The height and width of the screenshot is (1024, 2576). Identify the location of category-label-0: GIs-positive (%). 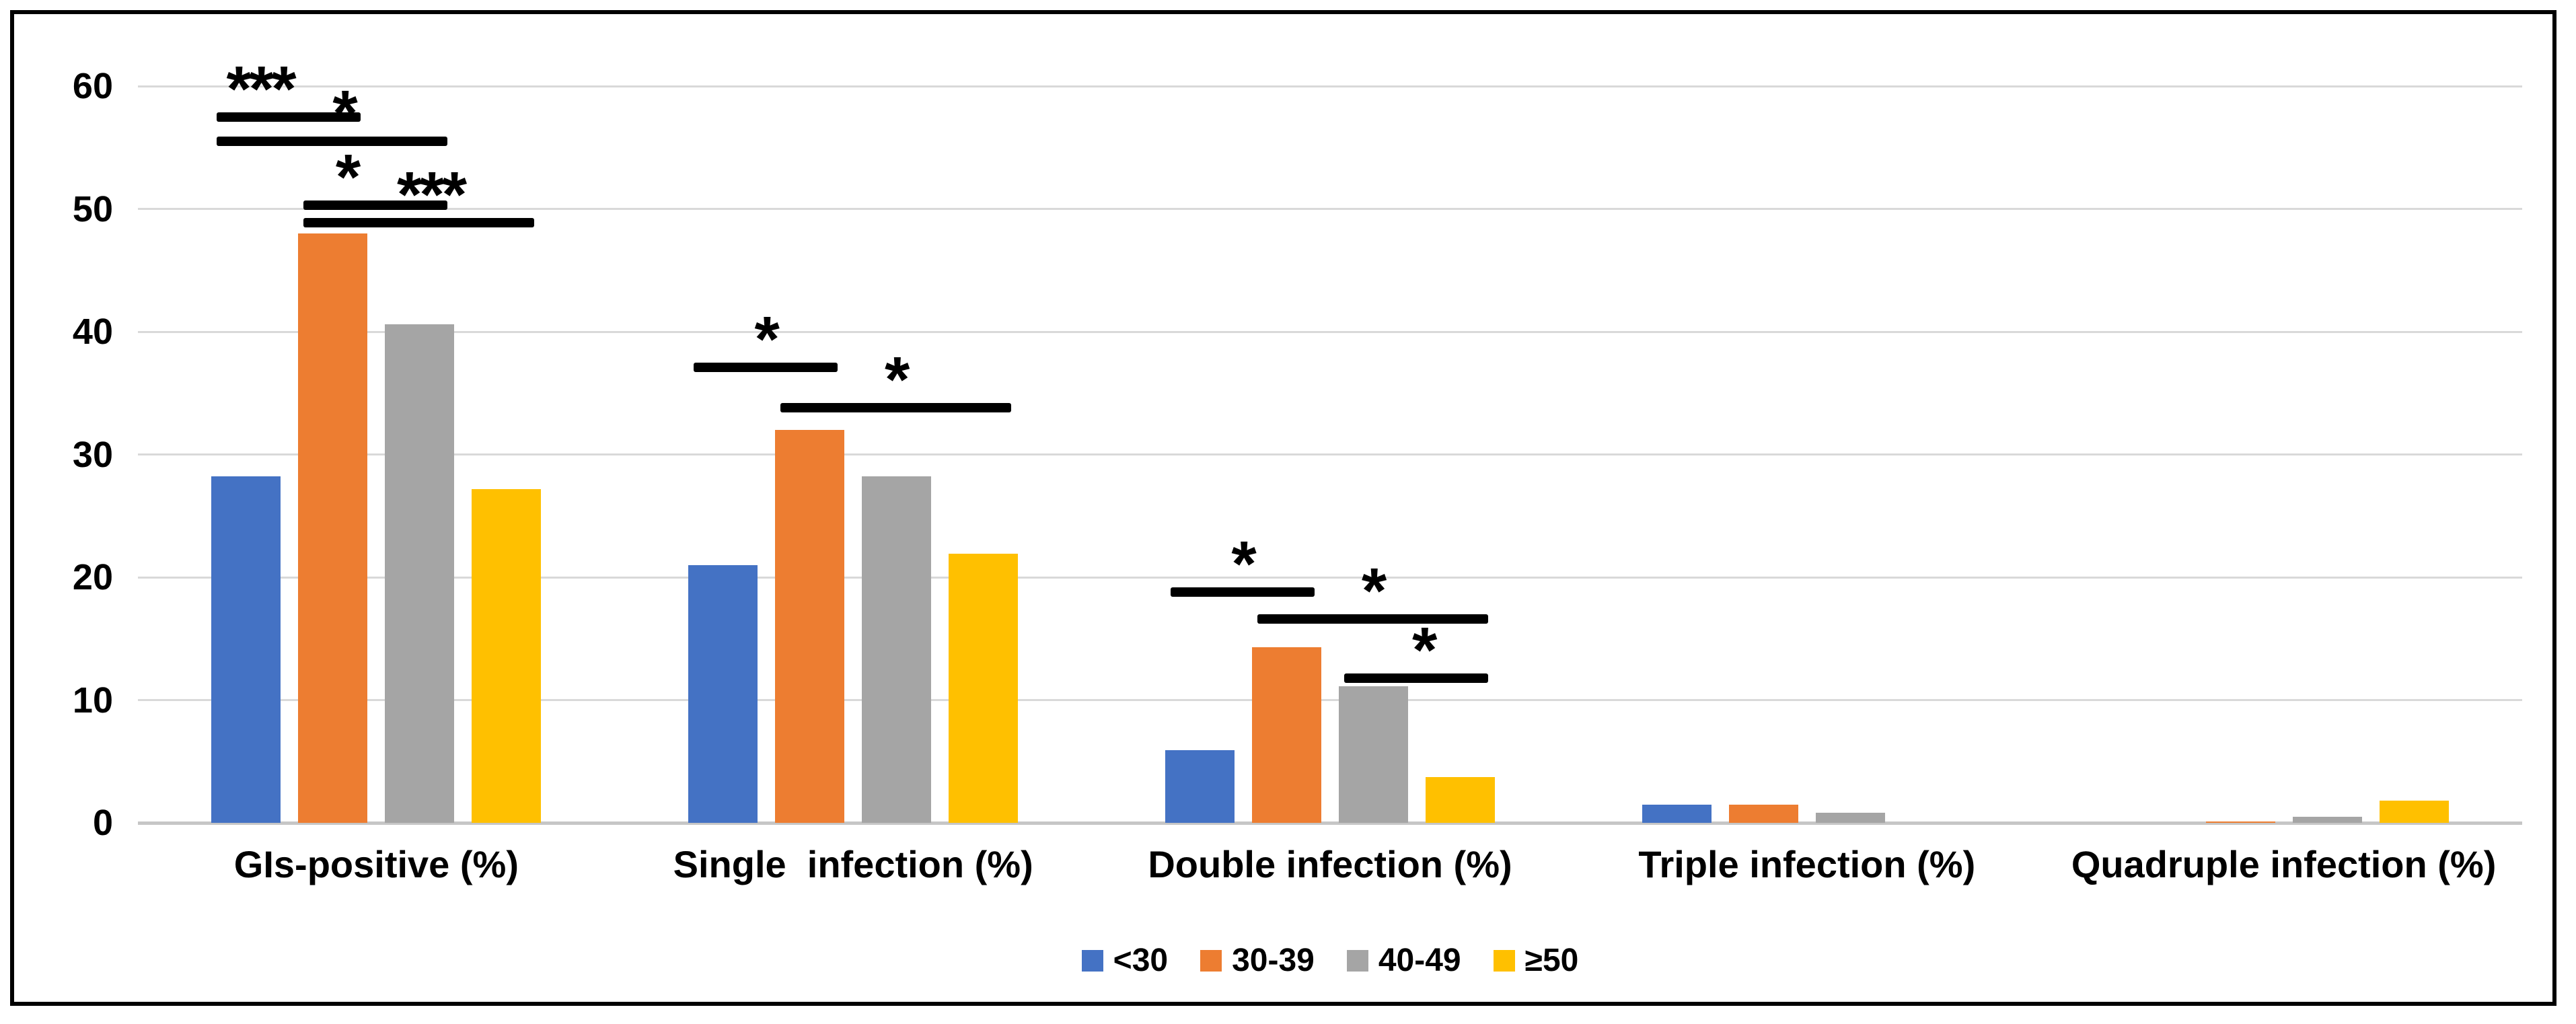
(376, 864).